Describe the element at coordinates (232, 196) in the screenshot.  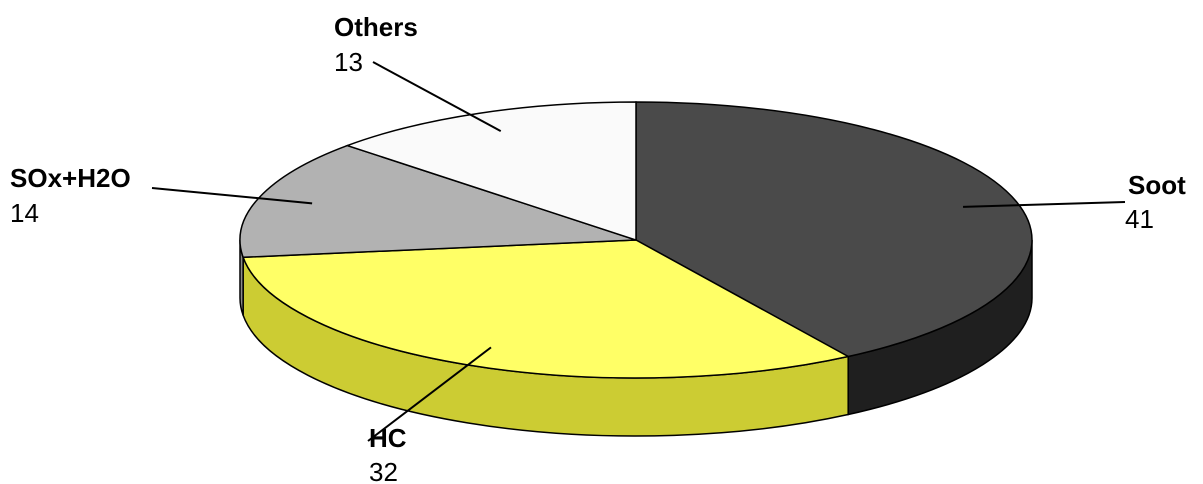
I see `leader-line-sox-h2o` at that location.